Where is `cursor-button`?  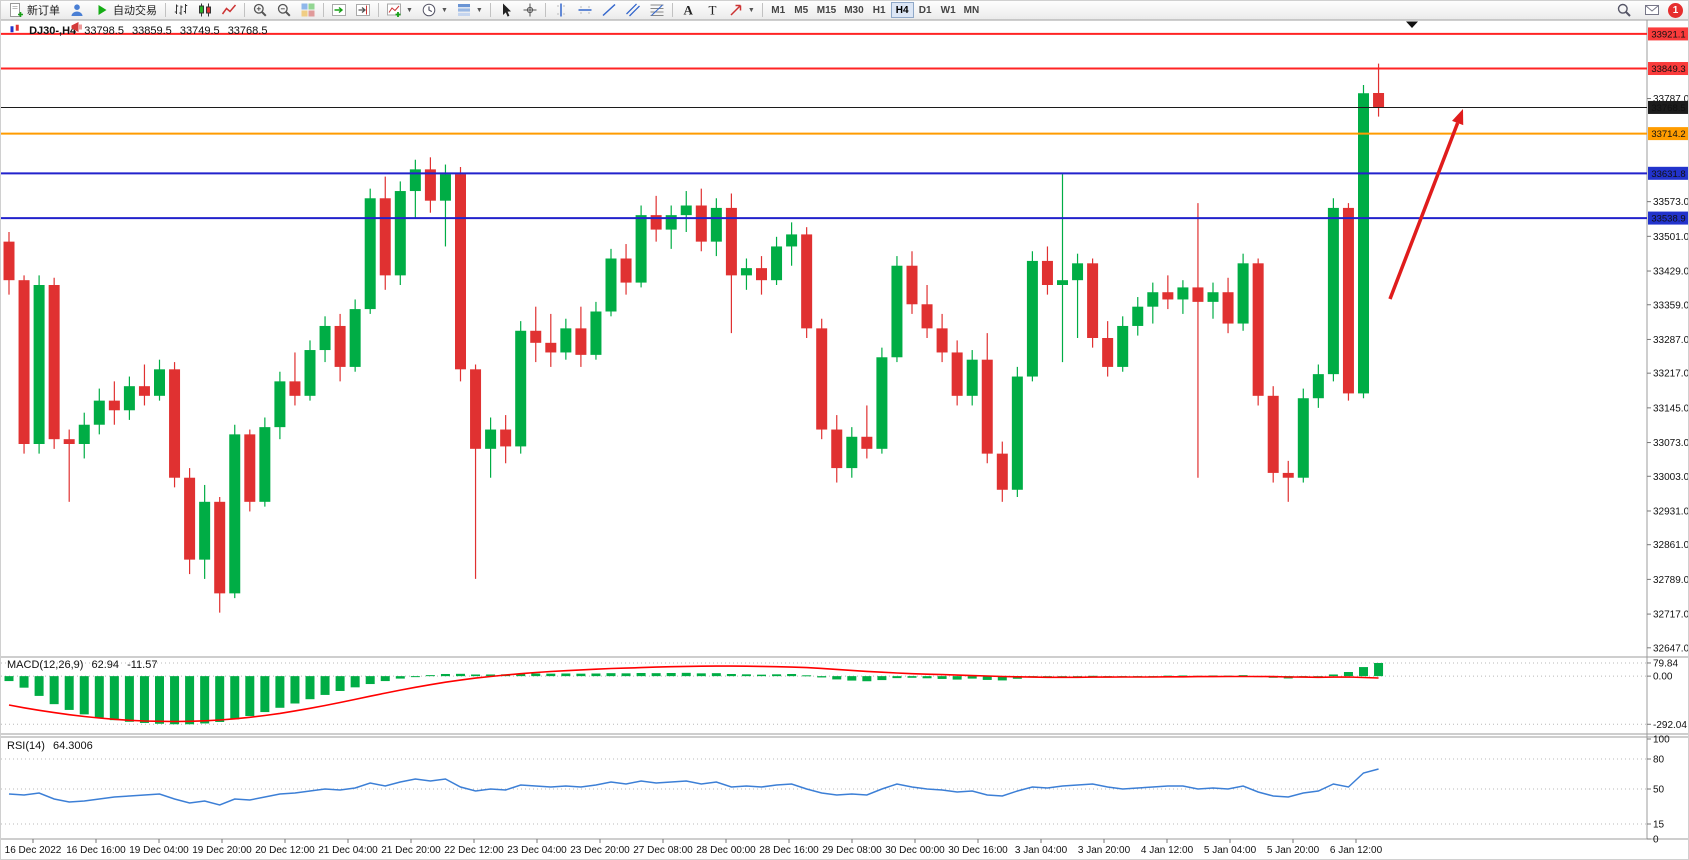
cursor-button is located at coordinates (506, 10).